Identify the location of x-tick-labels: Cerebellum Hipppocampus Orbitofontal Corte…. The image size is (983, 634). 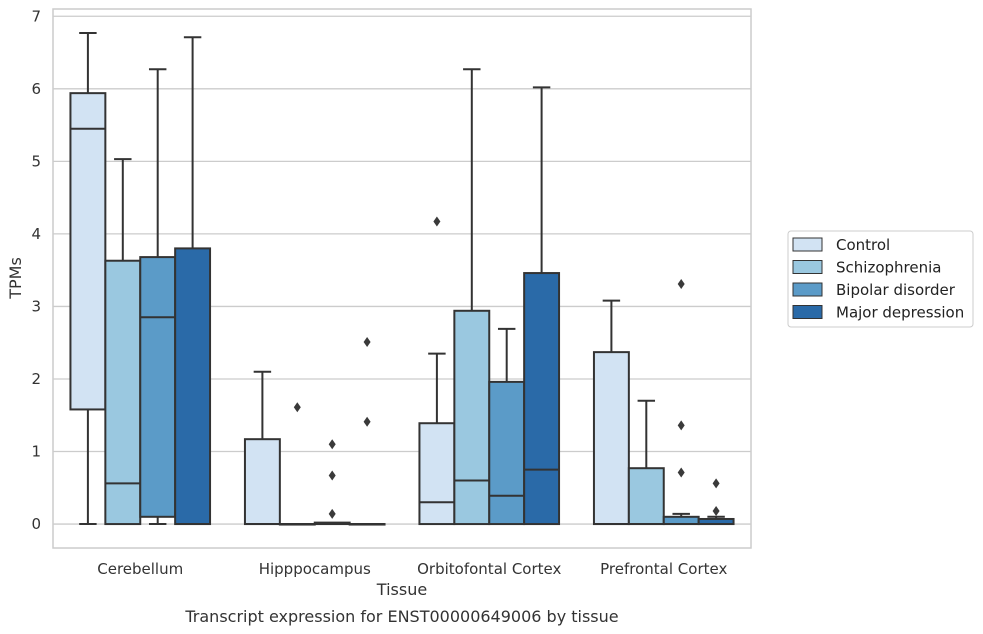
(412, 569).